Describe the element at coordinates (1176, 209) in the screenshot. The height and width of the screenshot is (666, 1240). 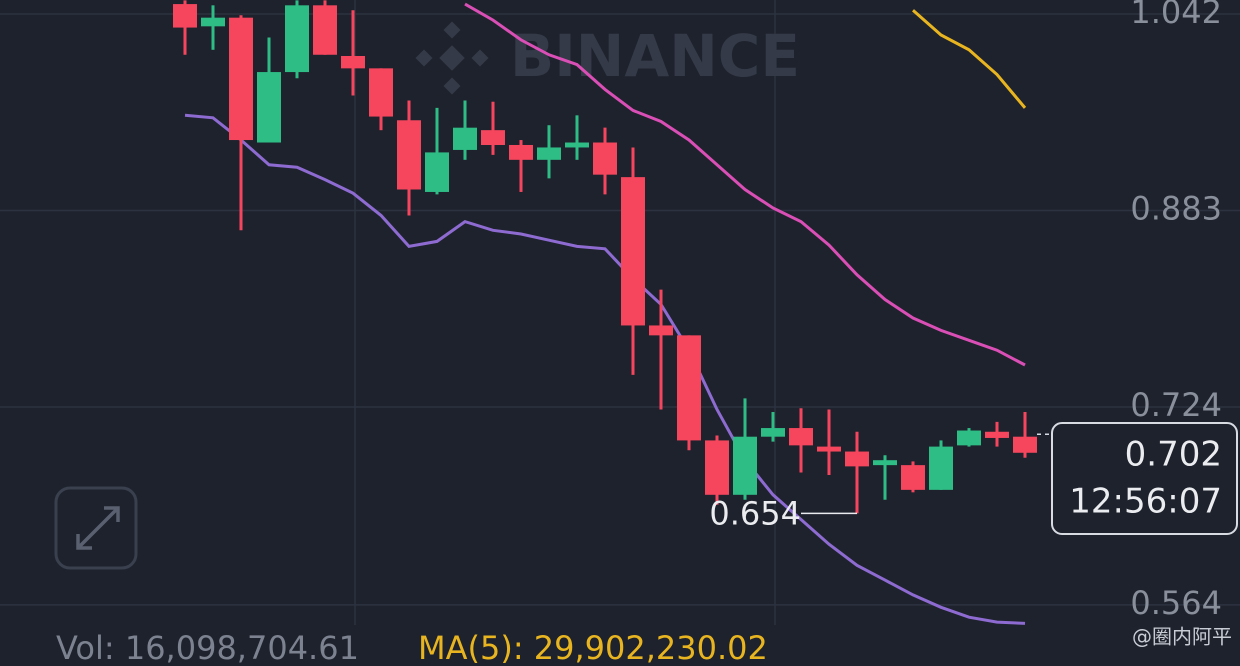
I see `y-tick-label: 0.883` at that location.